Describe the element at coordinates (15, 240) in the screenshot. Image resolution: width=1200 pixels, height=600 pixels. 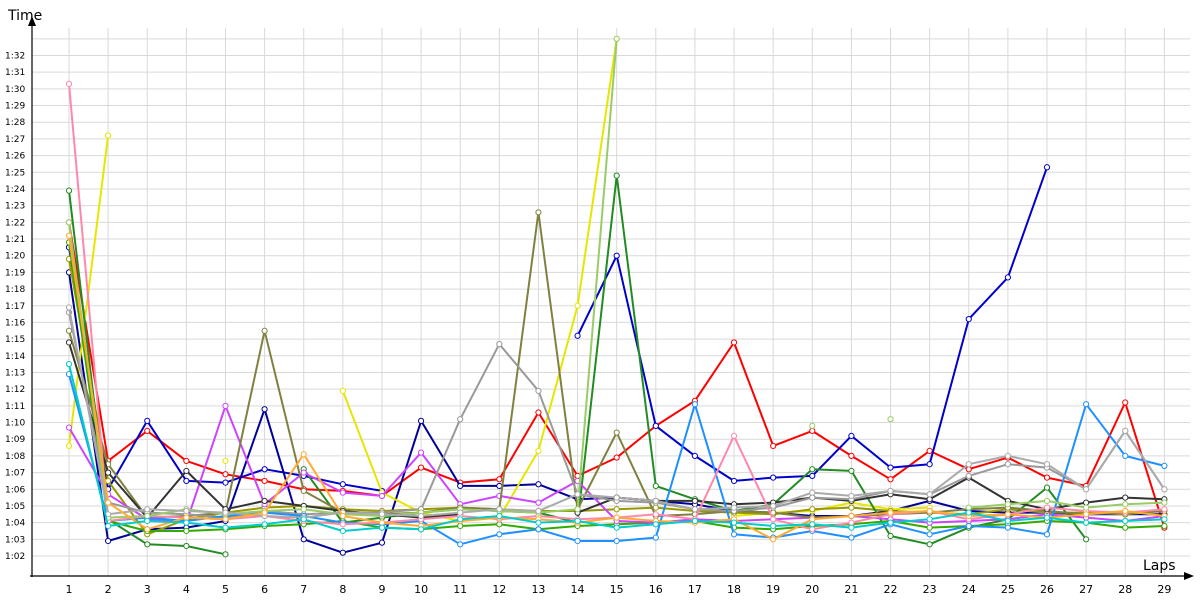
I see `y-tick-label: 1:21` at that location.